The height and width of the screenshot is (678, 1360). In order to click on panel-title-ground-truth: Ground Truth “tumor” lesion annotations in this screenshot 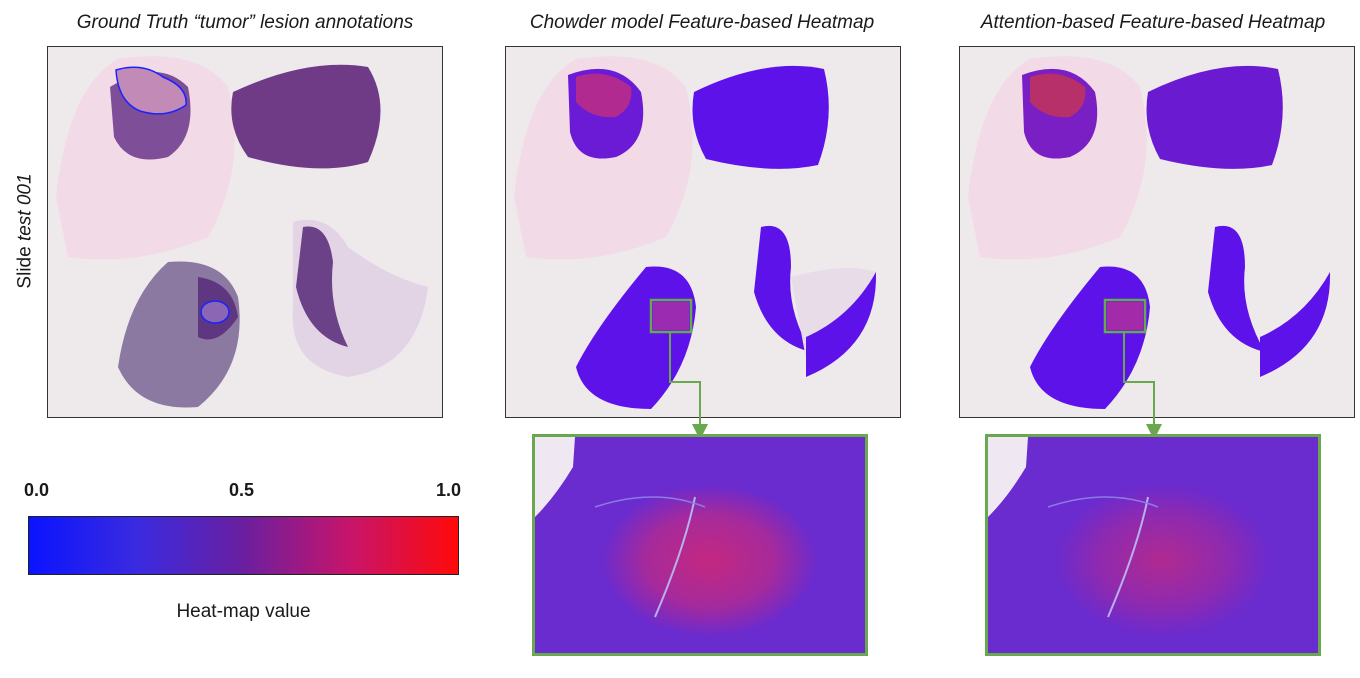, I will do `click(245, 22)`.